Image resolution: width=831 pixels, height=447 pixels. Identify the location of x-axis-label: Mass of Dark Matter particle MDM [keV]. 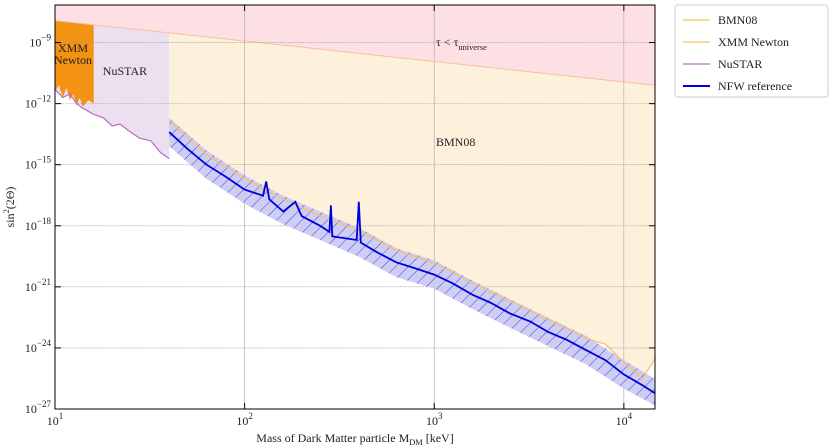
(354, 439).